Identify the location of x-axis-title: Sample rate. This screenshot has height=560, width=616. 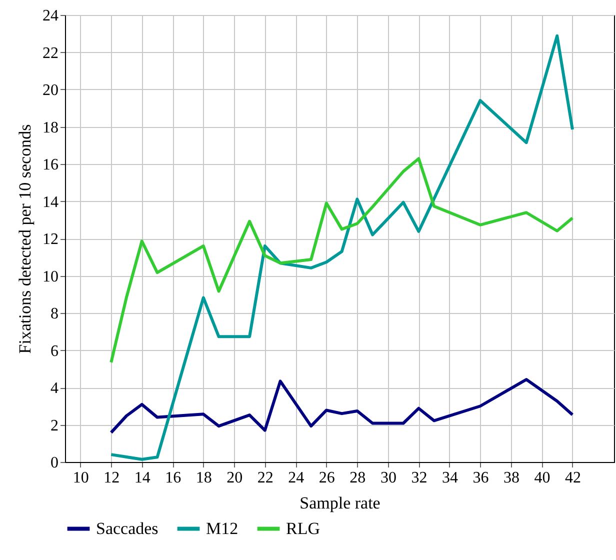
(340, 503).